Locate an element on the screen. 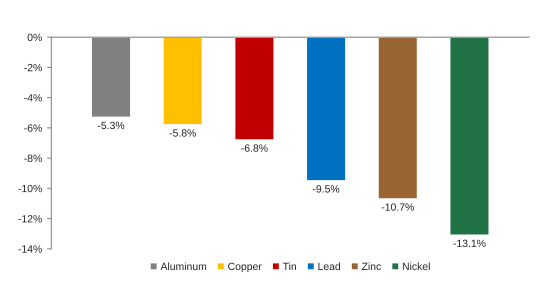  data-label: -5.8% is located at coordinates (183, 133).